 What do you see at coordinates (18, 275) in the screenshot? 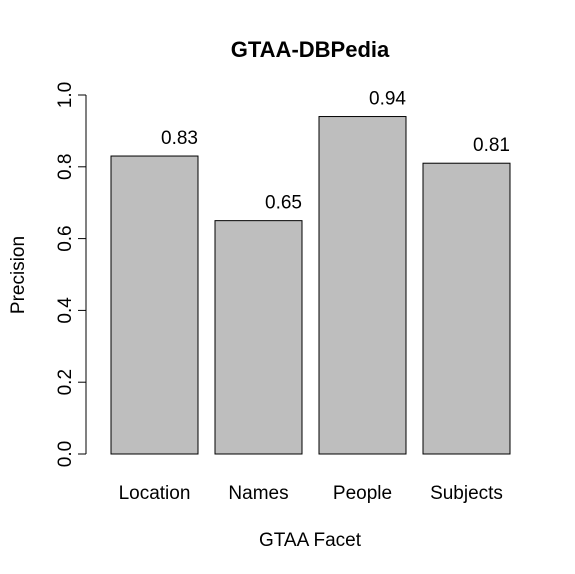
I see `y-axis-label: Precision` at bounding box center [18, 275].